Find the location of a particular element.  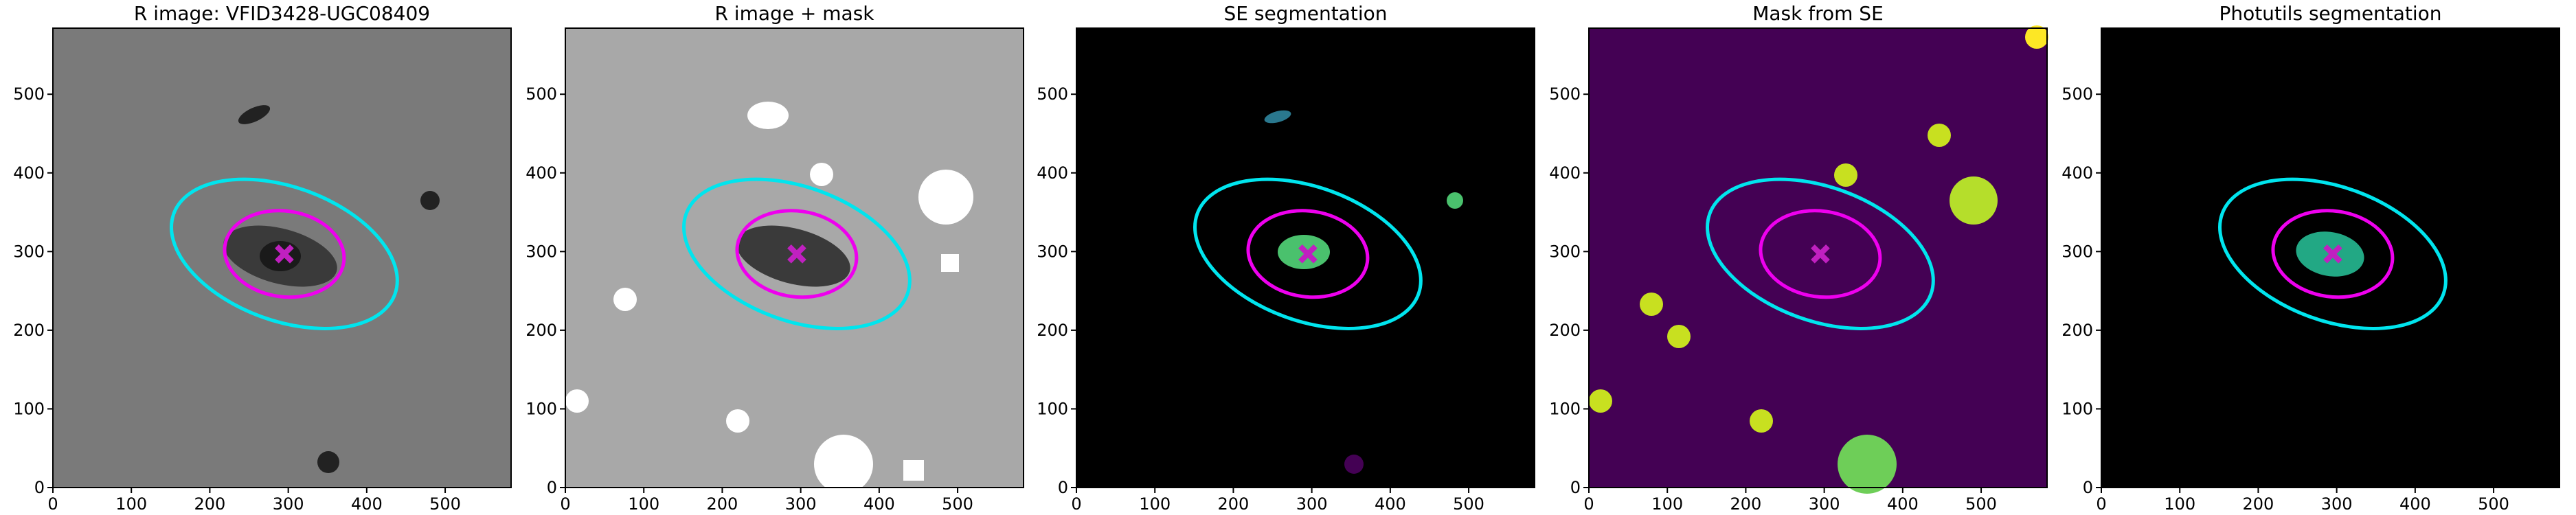

chart-title: SE segmentation is located at coordinates (1306, 13).